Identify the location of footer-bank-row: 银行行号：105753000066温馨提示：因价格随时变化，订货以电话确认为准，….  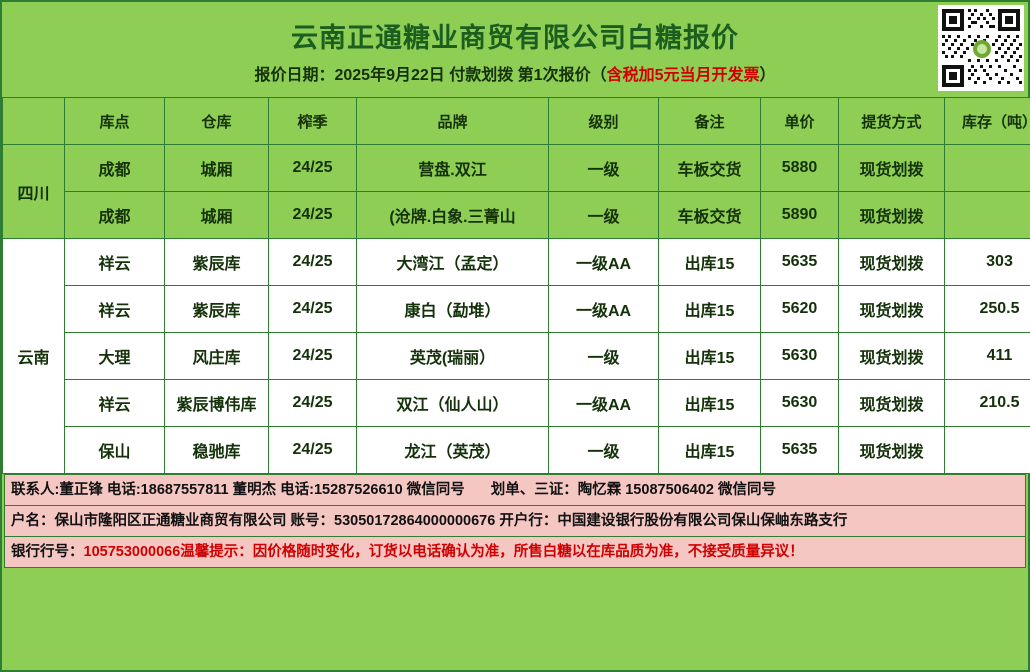
(515, 552).